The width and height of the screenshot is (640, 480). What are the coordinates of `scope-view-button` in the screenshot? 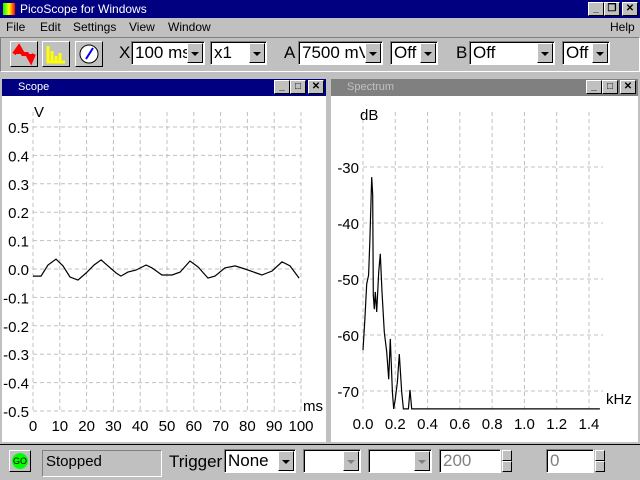 It's located at (24, 54).